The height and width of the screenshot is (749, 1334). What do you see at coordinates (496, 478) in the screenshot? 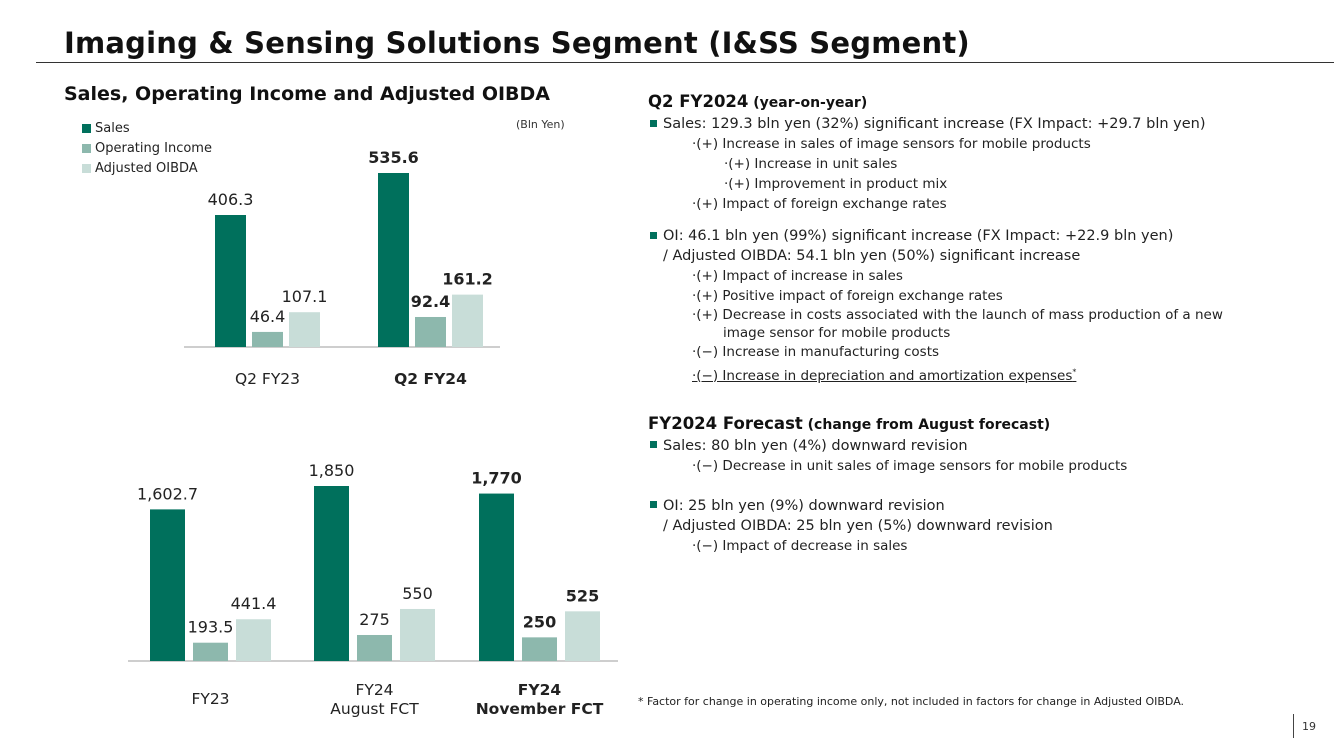
I see `data-label-sales: 1,770` at bounding box center [496, 478].